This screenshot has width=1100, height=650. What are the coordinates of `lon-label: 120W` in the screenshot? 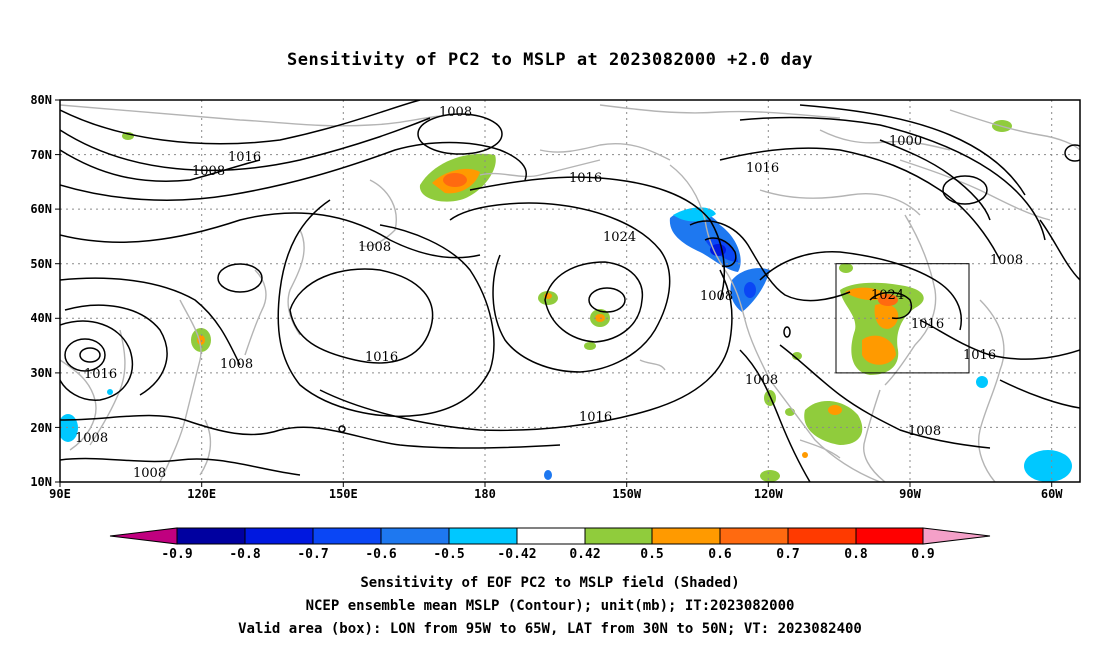 It's located at (769, 494).